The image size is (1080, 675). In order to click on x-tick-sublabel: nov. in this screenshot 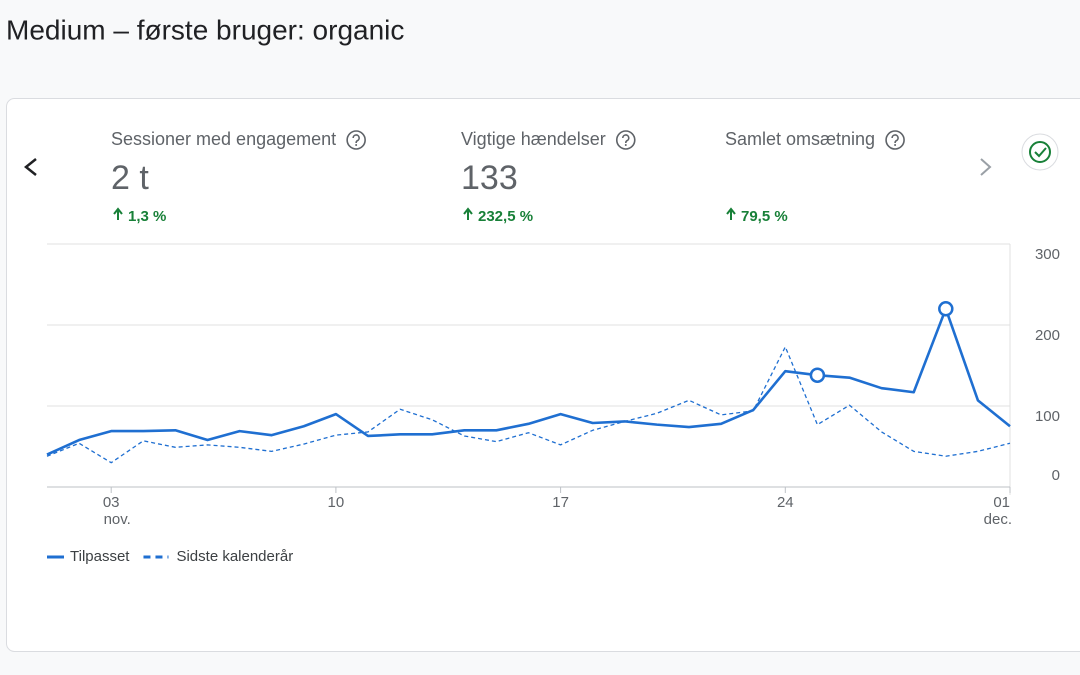, I will do `click(117, 519)`.